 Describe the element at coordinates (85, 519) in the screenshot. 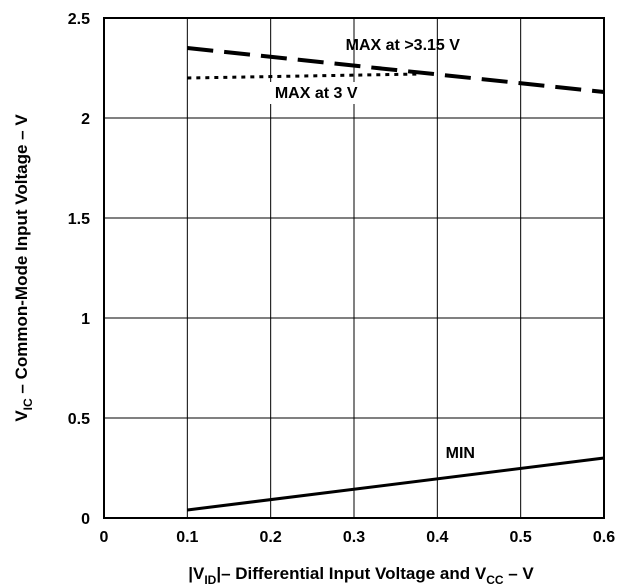

I see `y-tick-label: 0` at that location.